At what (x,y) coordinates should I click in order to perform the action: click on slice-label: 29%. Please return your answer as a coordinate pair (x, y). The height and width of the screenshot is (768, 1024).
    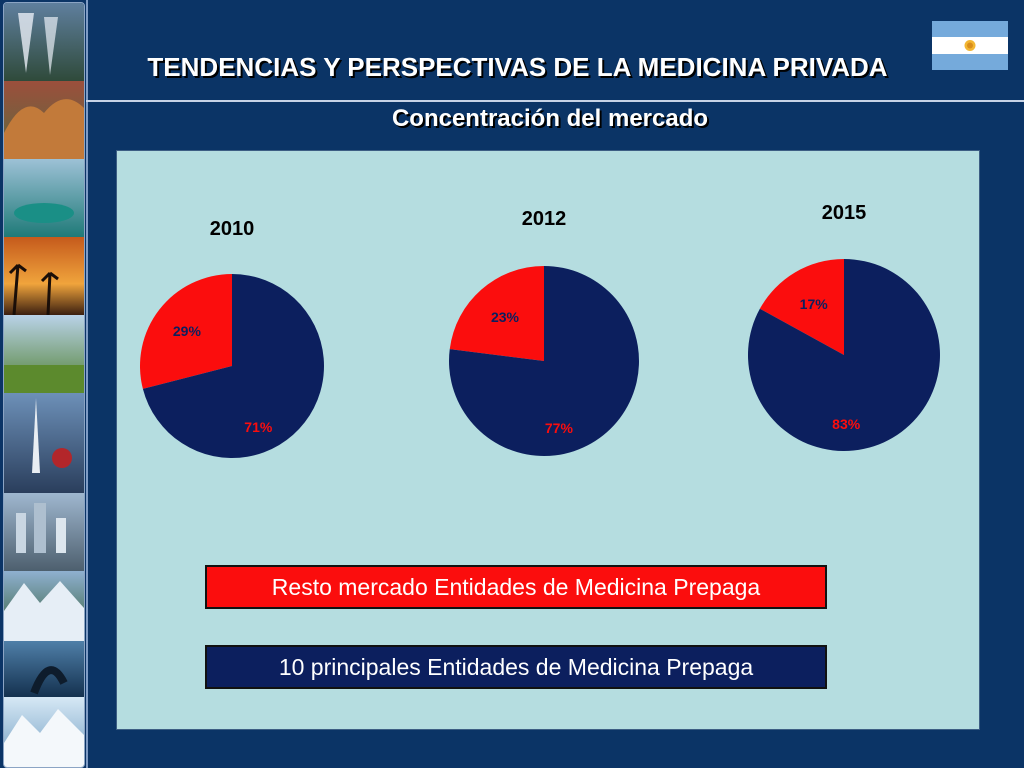
    Looking at the image, I should click on (187, 331).